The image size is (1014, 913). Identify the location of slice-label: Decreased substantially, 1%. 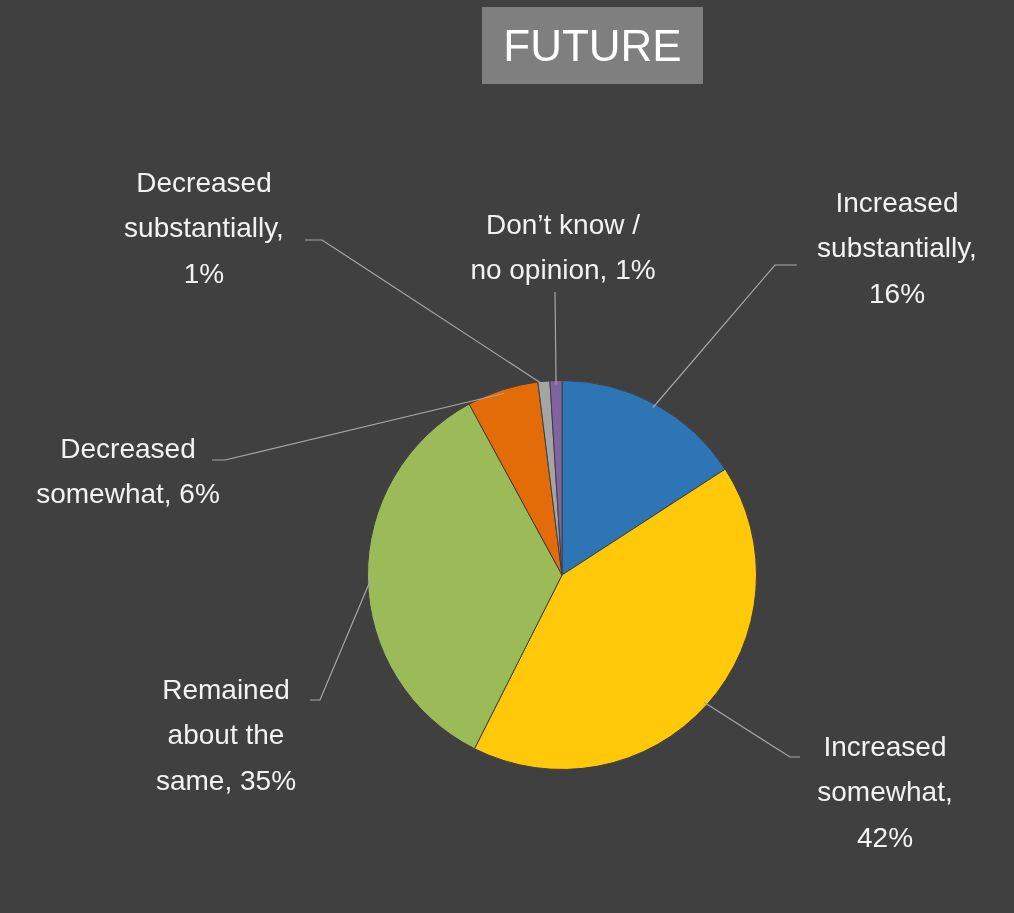
(204, 227).